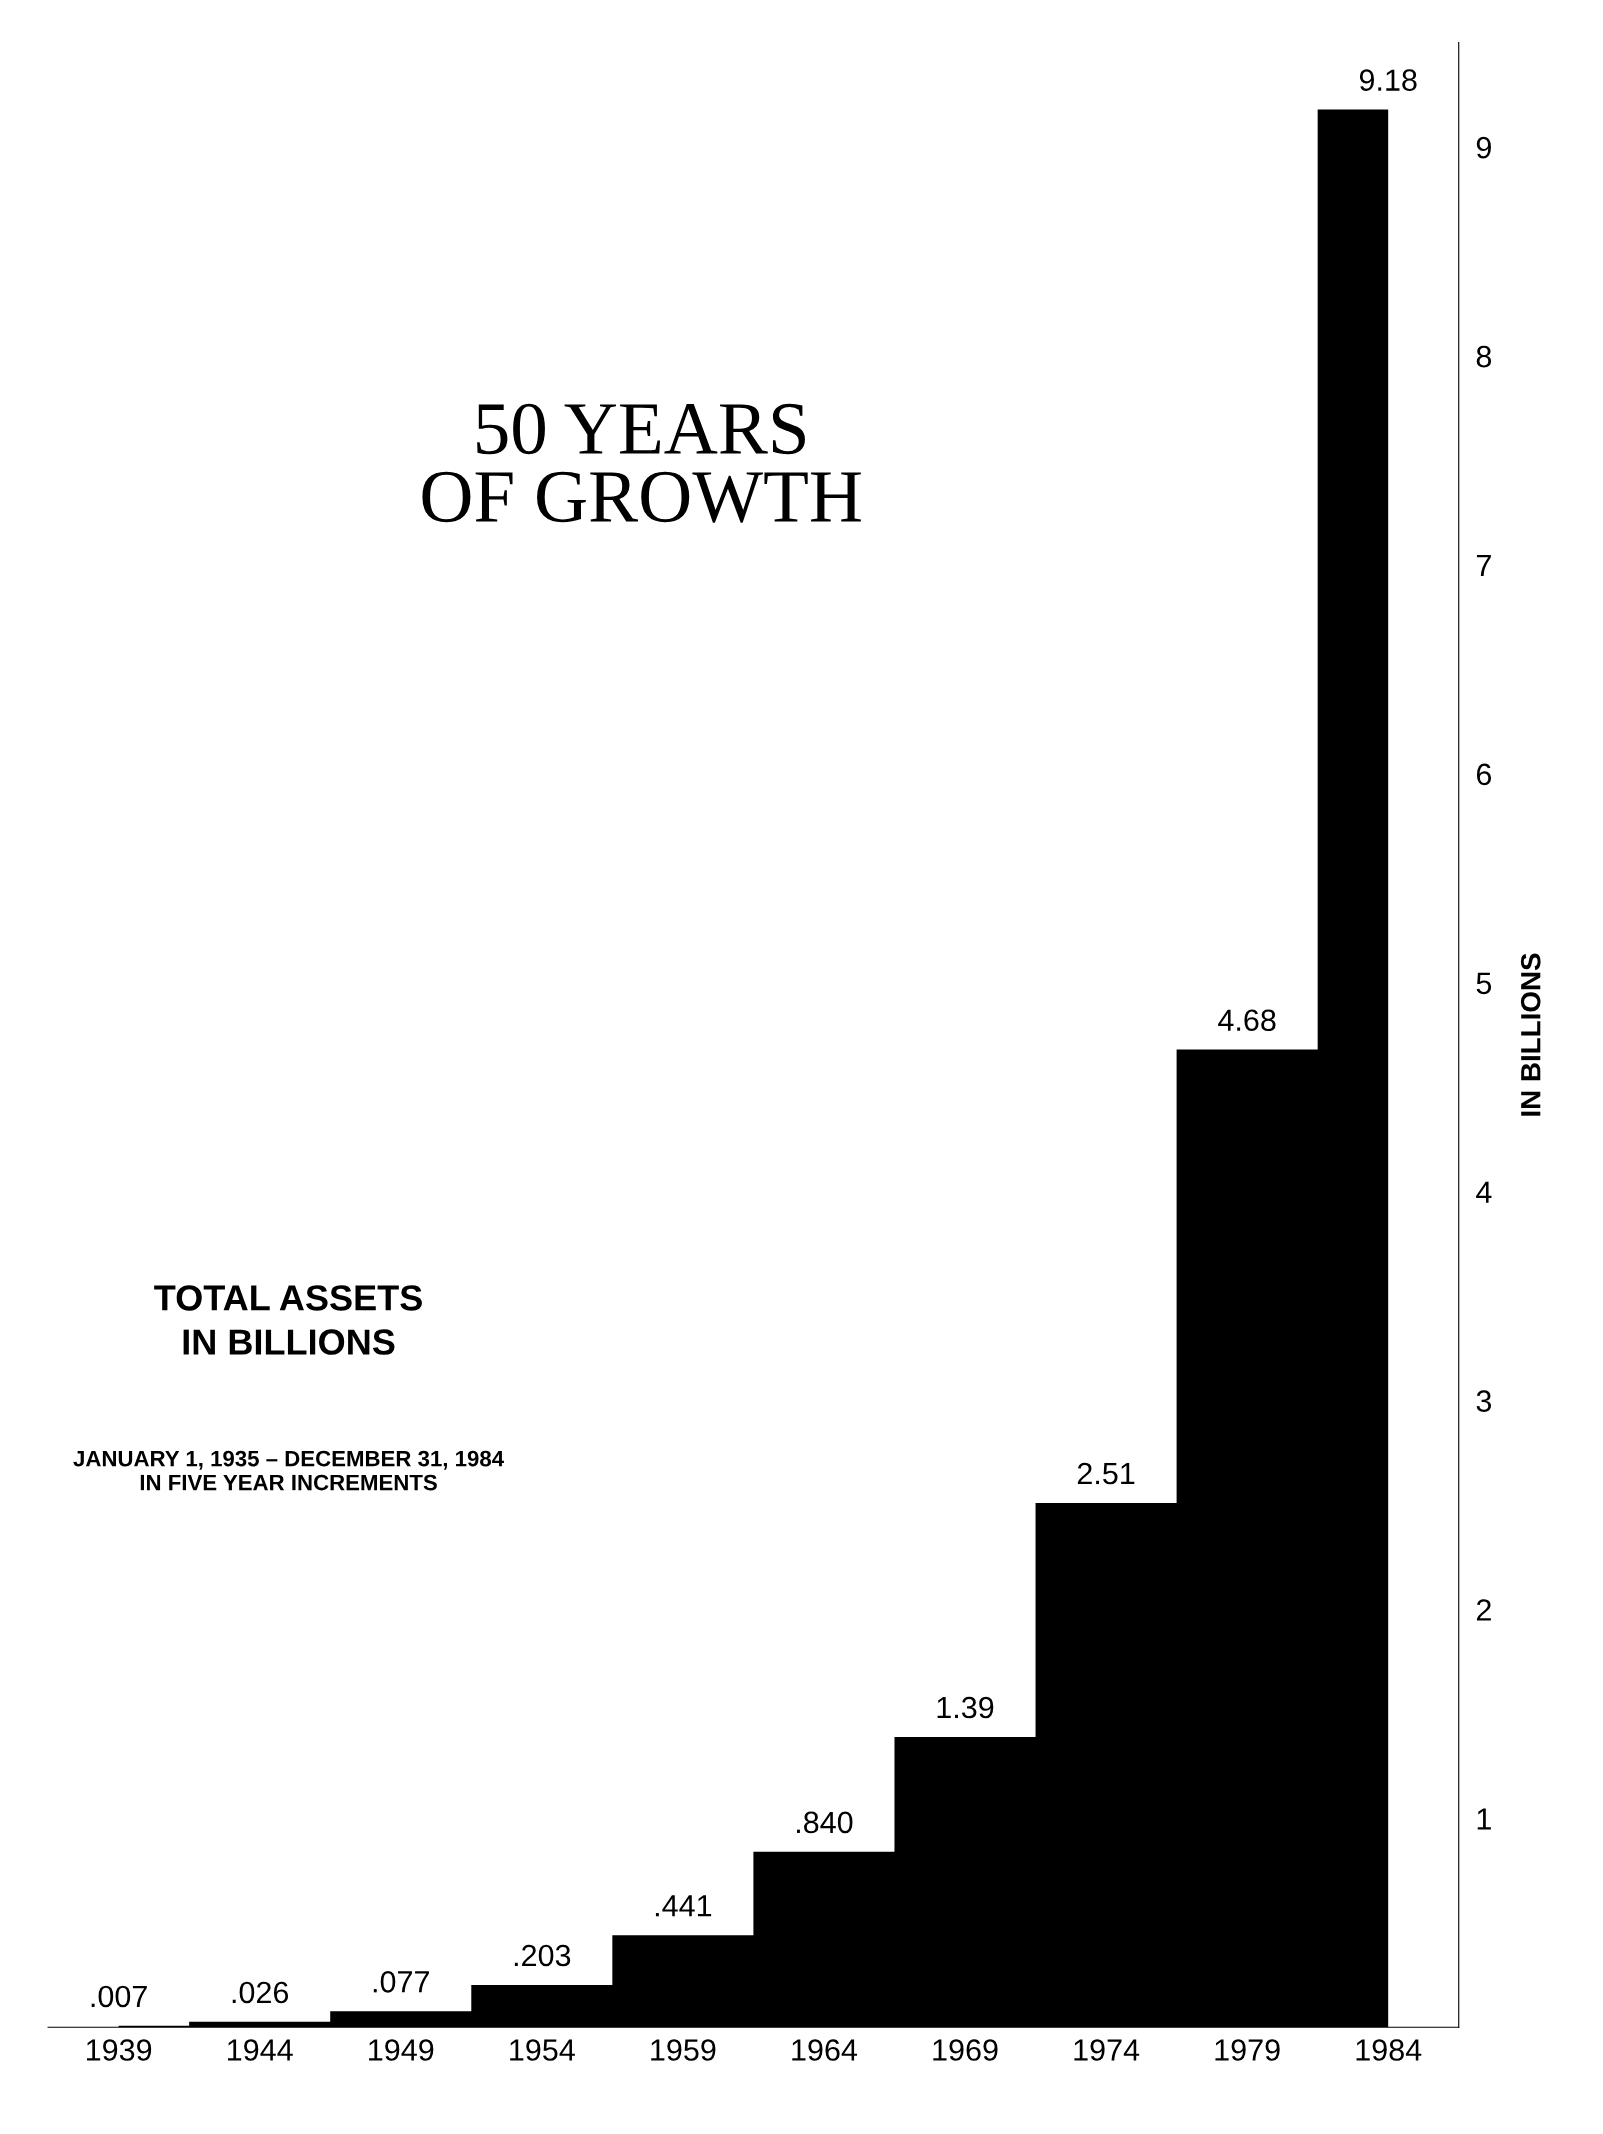 The image size is (1603, 2134). Describe the element at coordinates (1247, 1020) in the screenshot. I see `data-label: 4.68` at that location.